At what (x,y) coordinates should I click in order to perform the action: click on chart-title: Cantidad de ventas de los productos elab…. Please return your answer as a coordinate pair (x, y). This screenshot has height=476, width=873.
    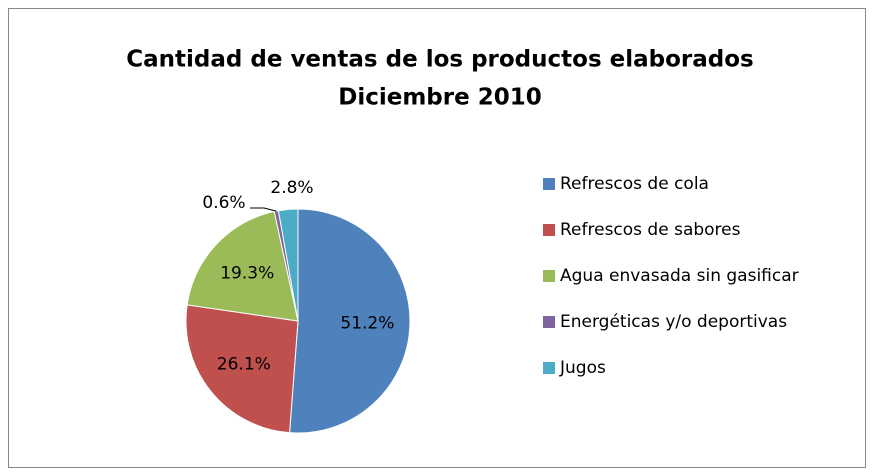
    Looking at the image, I should click on (439, 60).